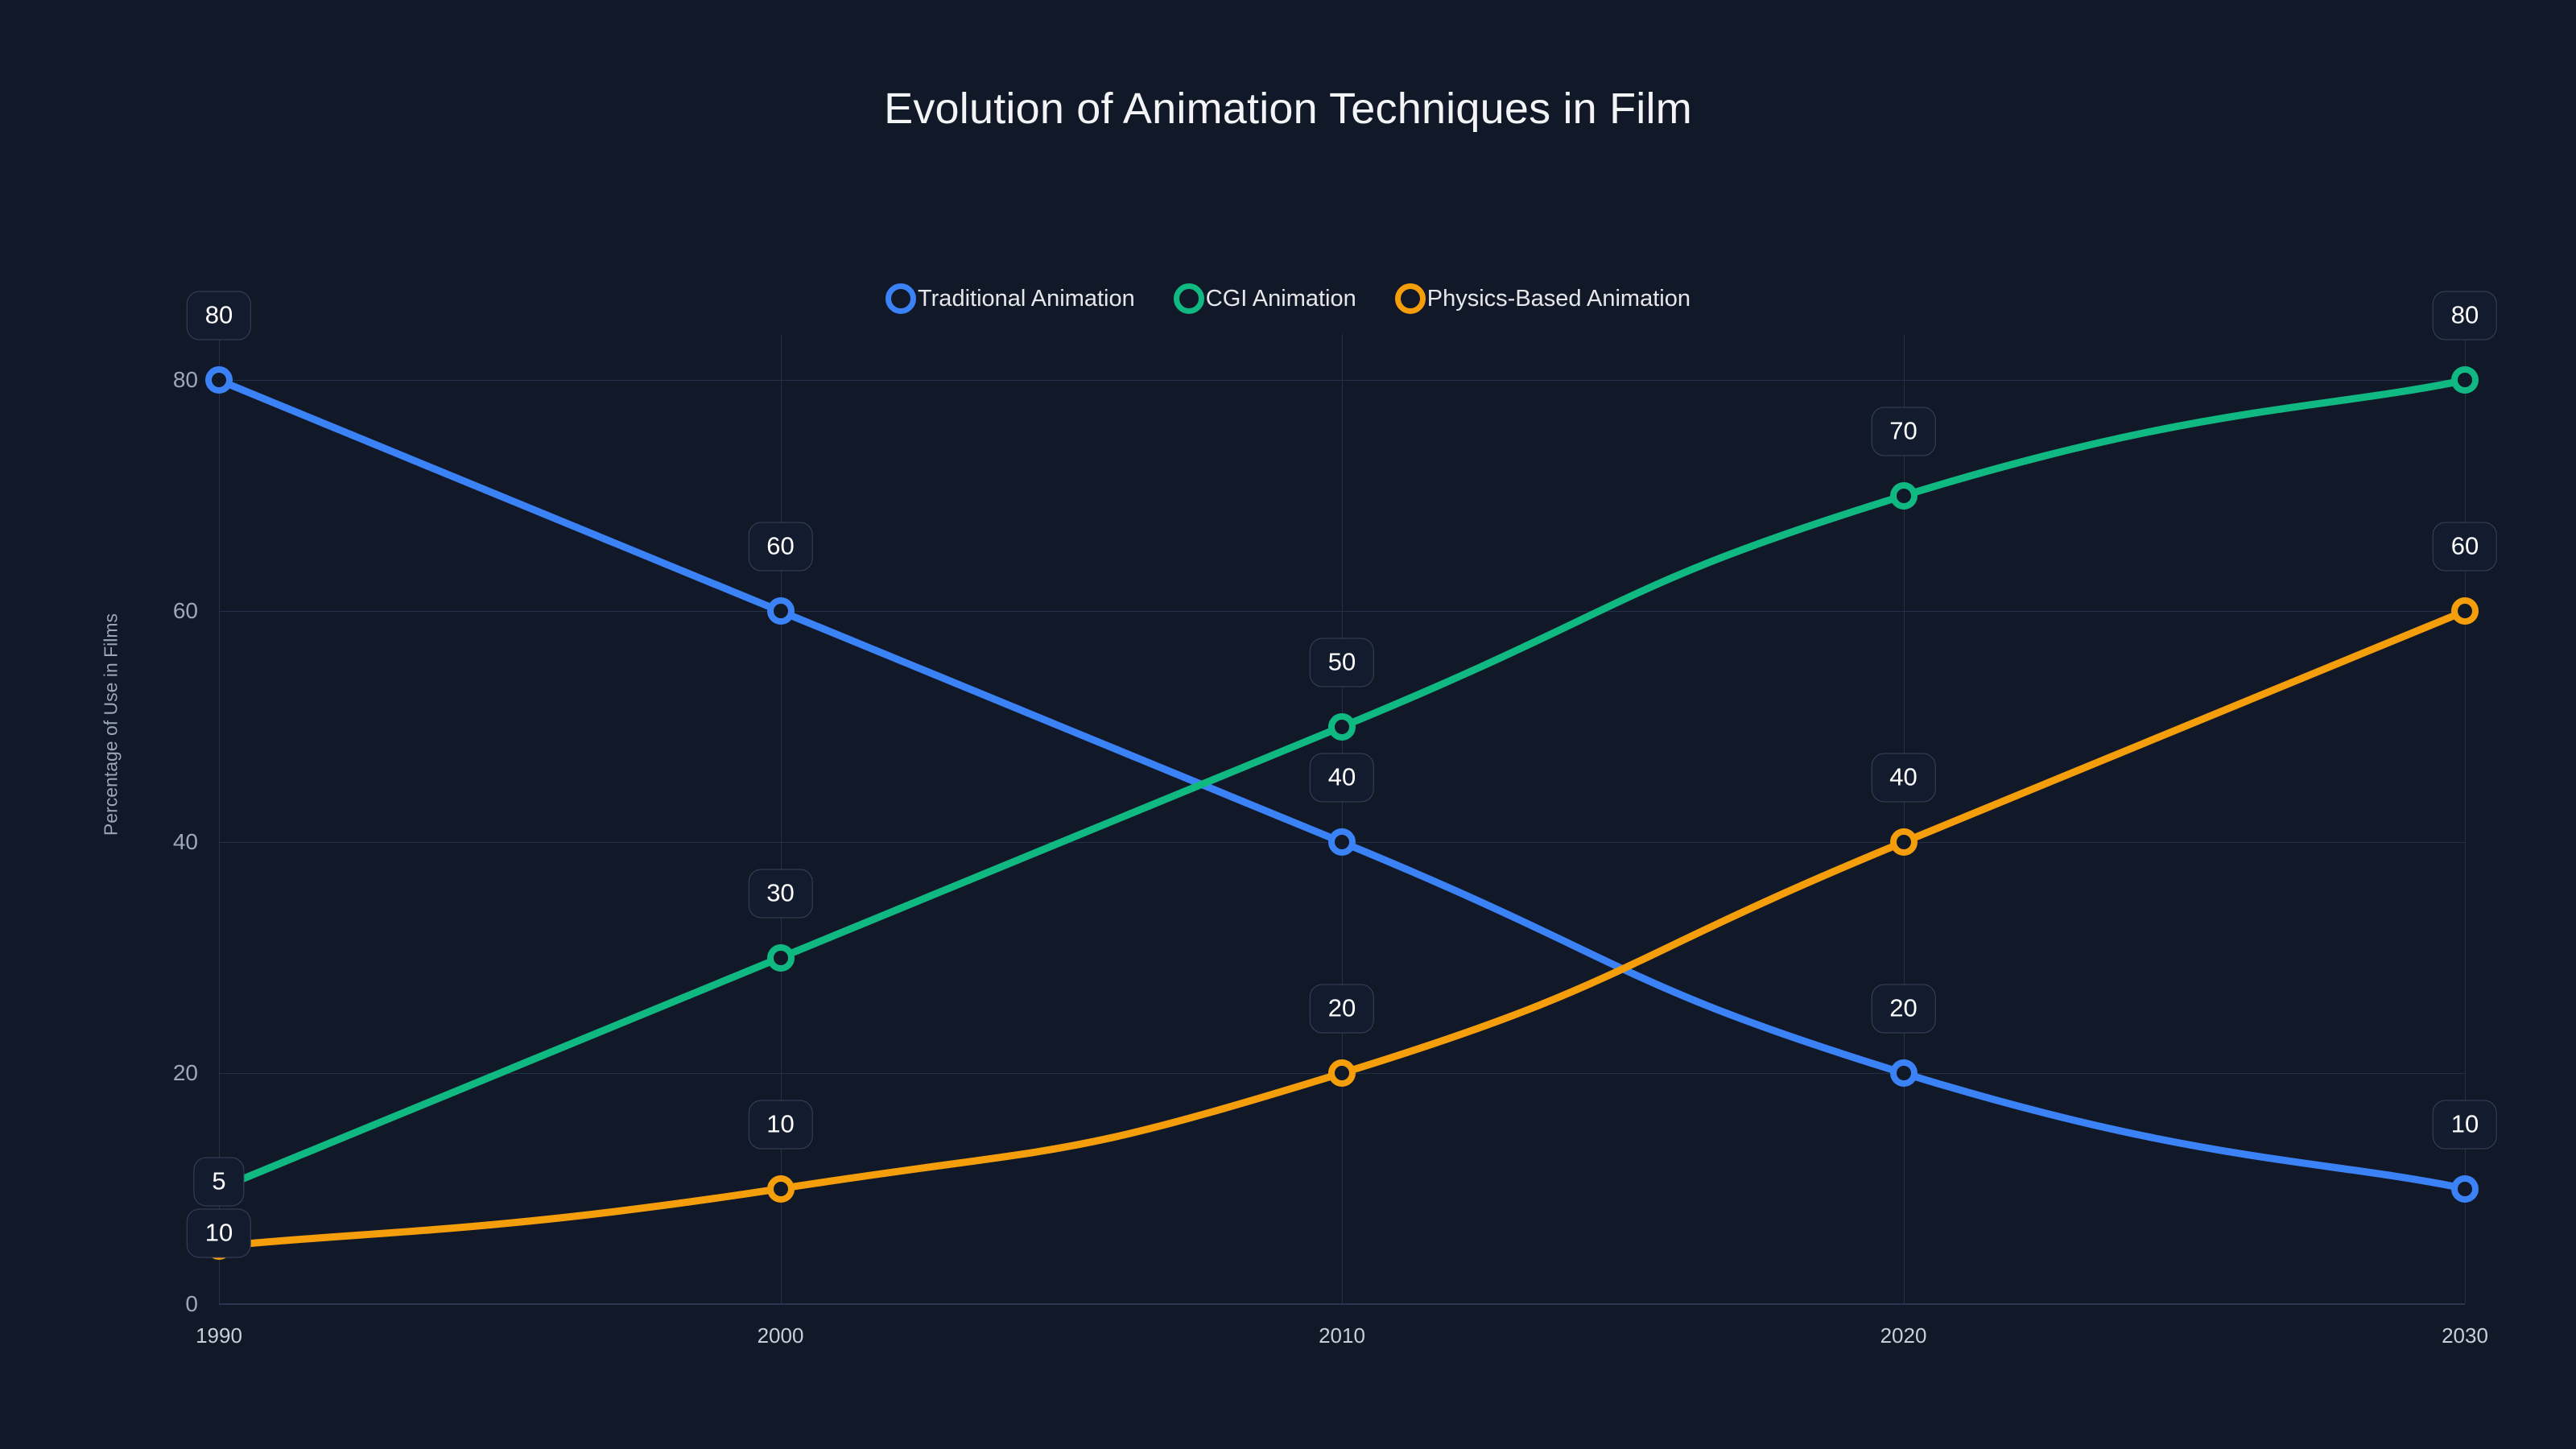 Image resolution: width=2576 pixels, height=1449 pixels. I want to click on data-label: 30, so click(780, 894).